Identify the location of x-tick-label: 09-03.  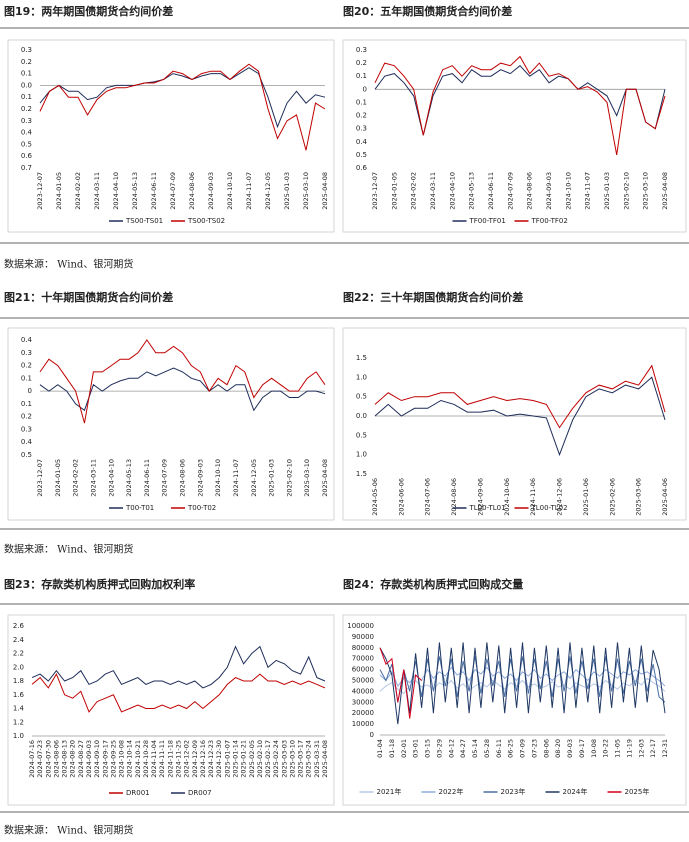
(570, 748).